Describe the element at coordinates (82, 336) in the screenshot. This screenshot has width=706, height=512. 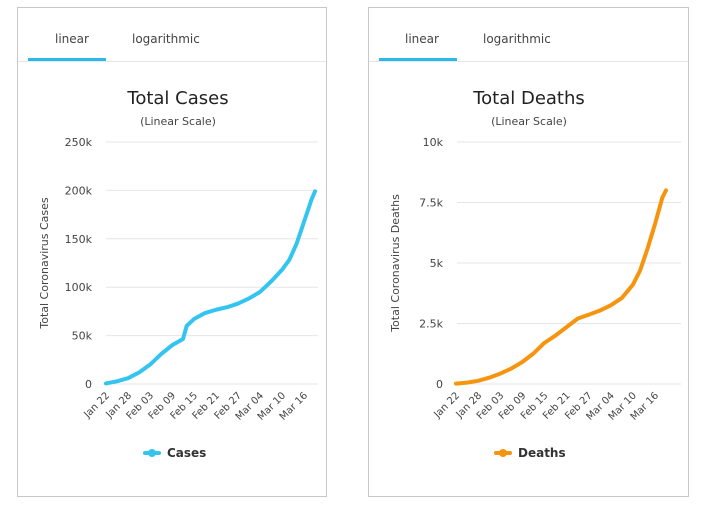
I see `y-tick-label: 50k` at that location.